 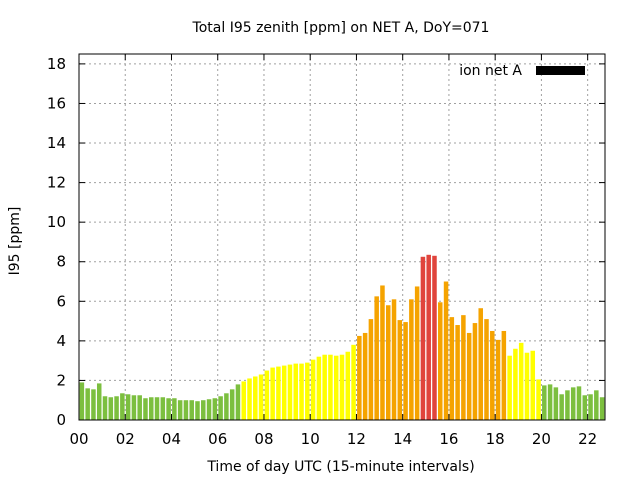 I want to click on x-axis-label: Time of day UTC (15-minute intervals), so click(x=340, y=467).